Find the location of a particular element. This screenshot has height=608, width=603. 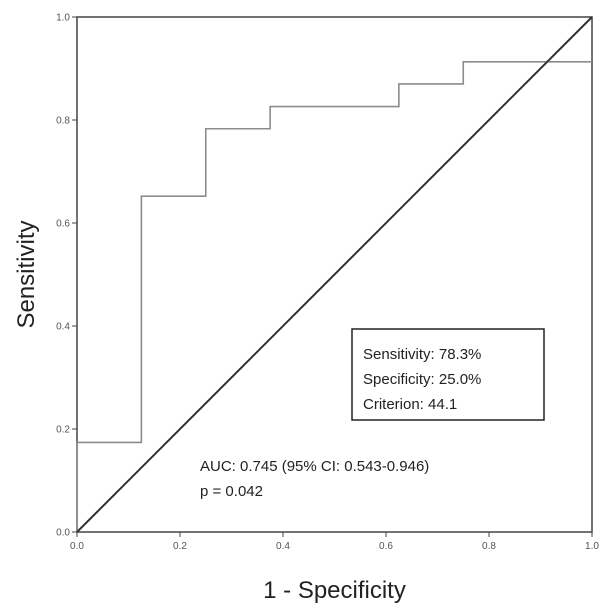

x-axis-ticks: 0.0 0.2 0.4 0.6 0.8 1.0 is located at coordinates (334, 542).